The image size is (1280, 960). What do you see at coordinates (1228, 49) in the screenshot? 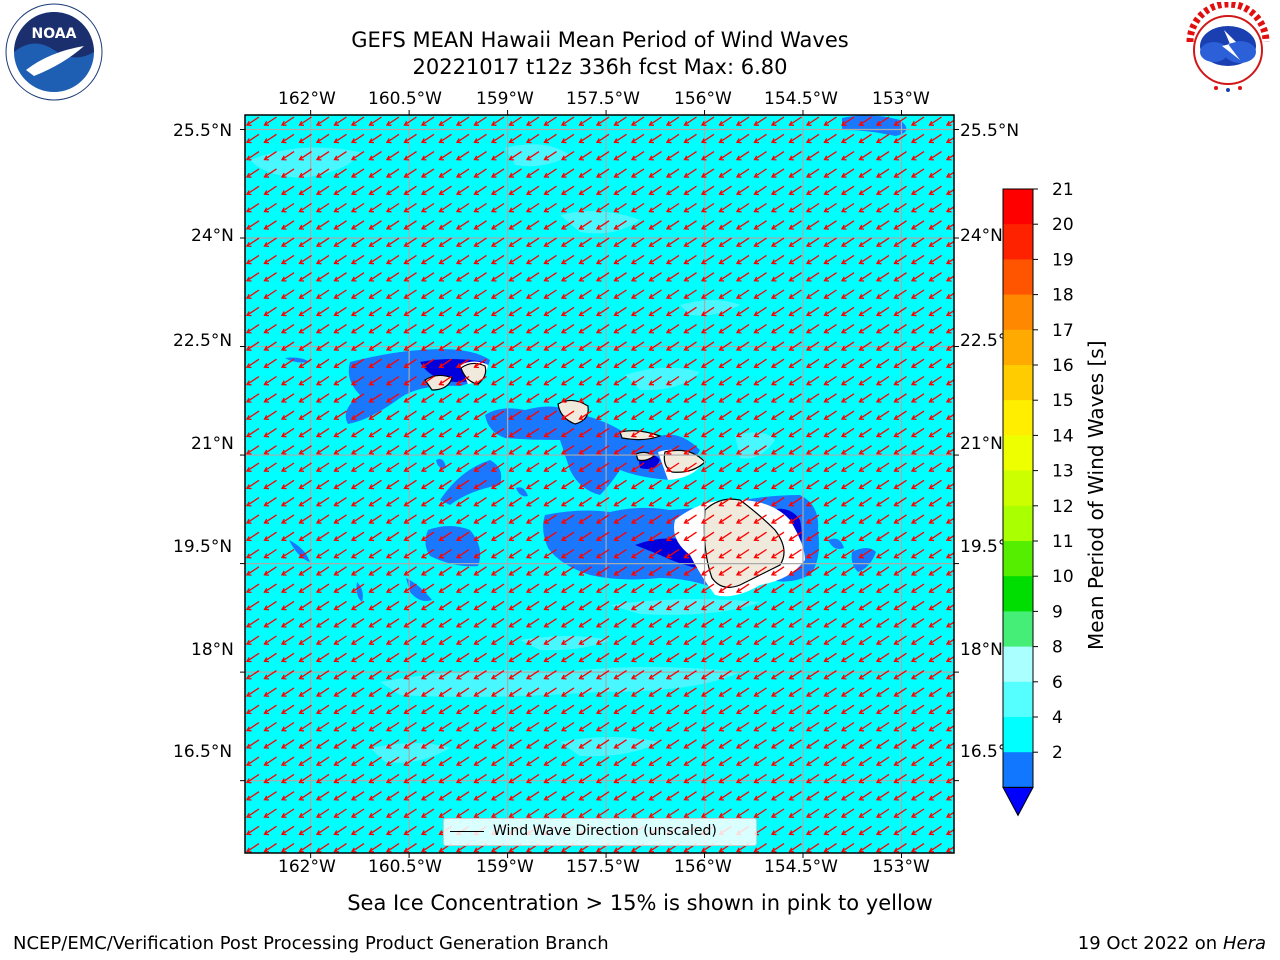
I see `nws-logo` at bounding box center [1228, 49].